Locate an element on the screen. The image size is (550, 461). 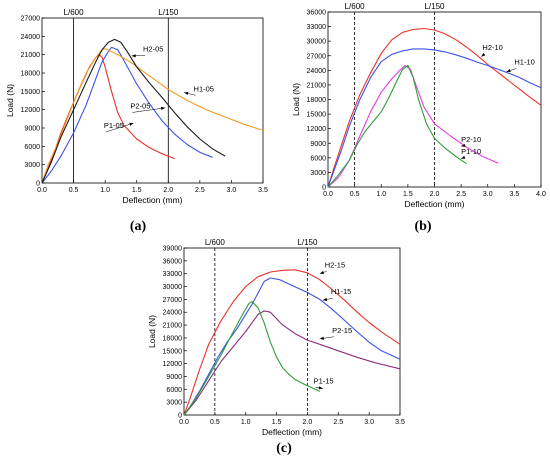
panel-label-a: (a) is located at coordinates (138, 226).